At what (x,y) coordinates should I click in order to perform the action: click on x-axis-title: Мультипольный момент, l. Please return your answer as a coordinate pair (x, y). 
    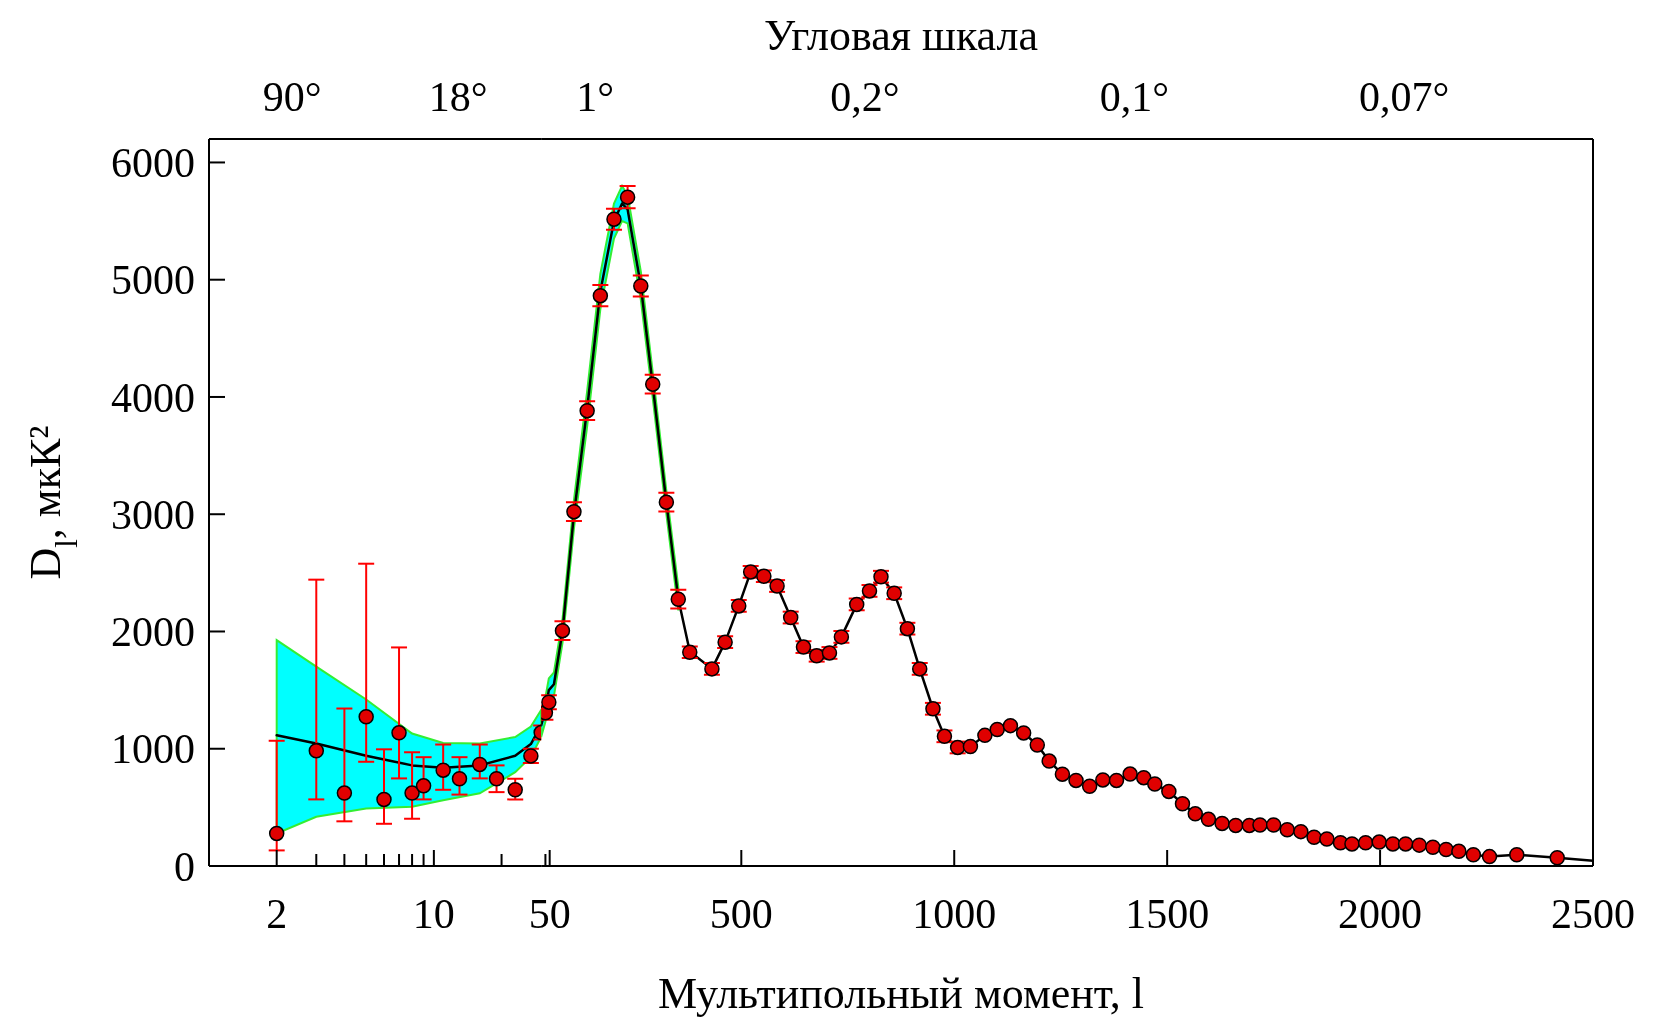
    Looking at the image, I should click on (901, 993).